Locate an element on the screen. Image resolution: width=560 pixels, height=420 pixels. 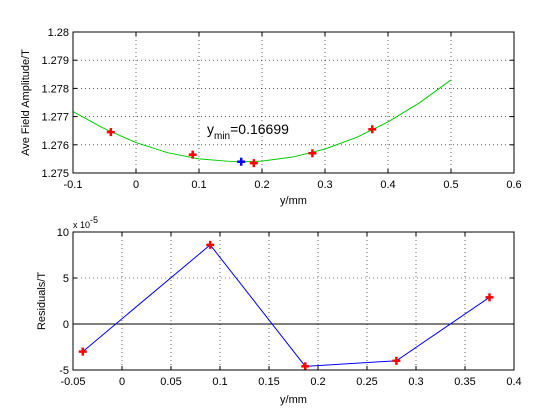
top-y-tick-label: 1.277 is located at coordinates (55, 118).